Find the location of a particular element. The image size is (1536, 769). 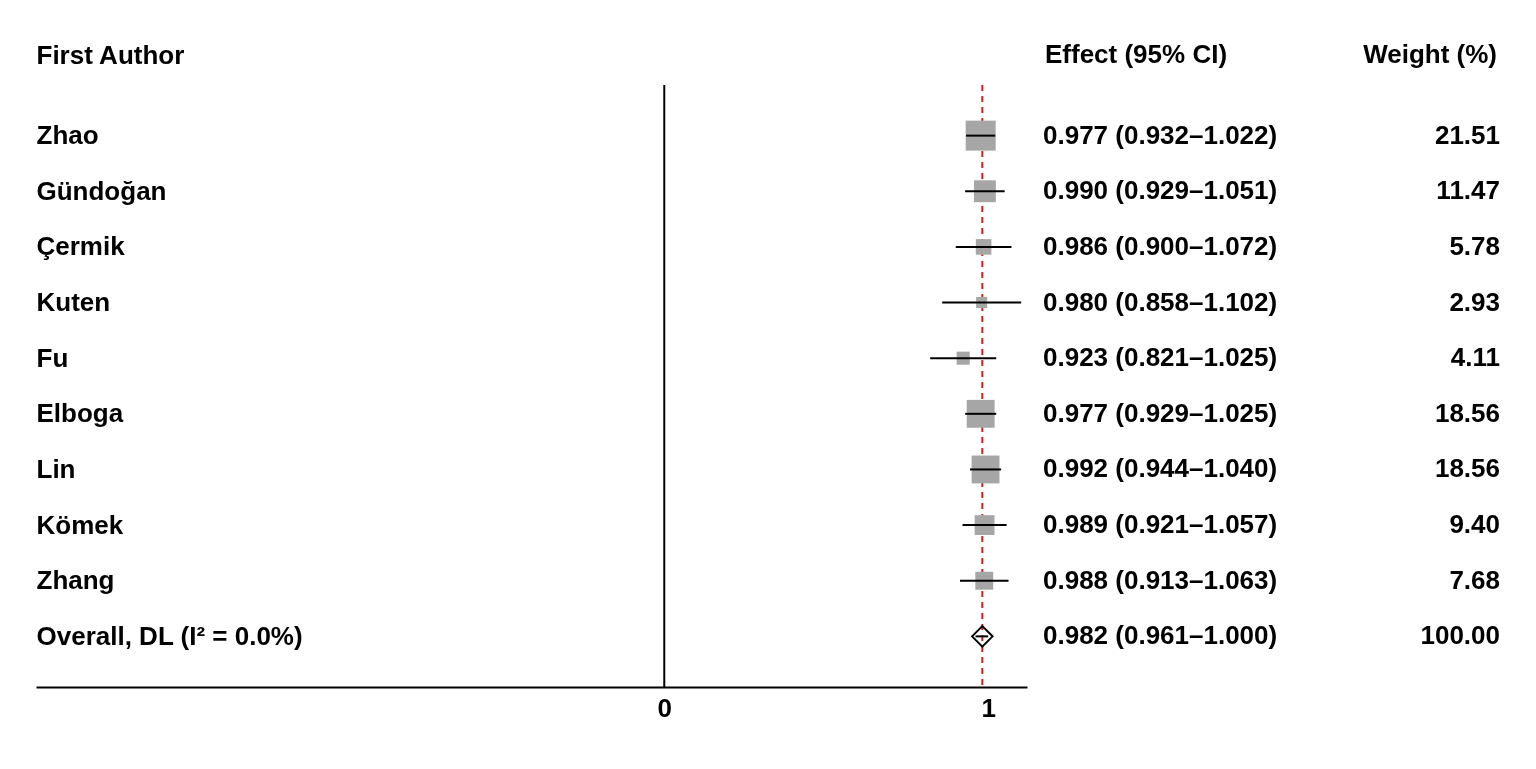

data-label: 0.977 (0.929–1.025) is located at coordinates (1160, 412).